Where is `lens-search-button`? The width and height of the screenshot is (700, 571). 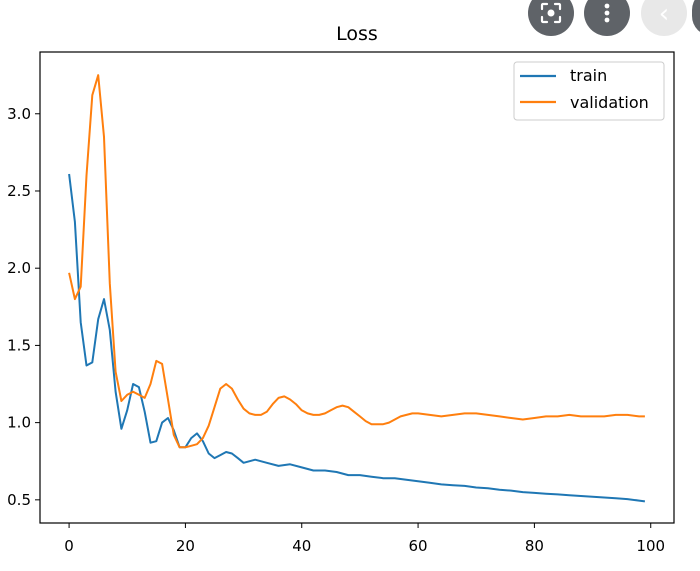 lens-search-button is located at coordinates (551, 18).